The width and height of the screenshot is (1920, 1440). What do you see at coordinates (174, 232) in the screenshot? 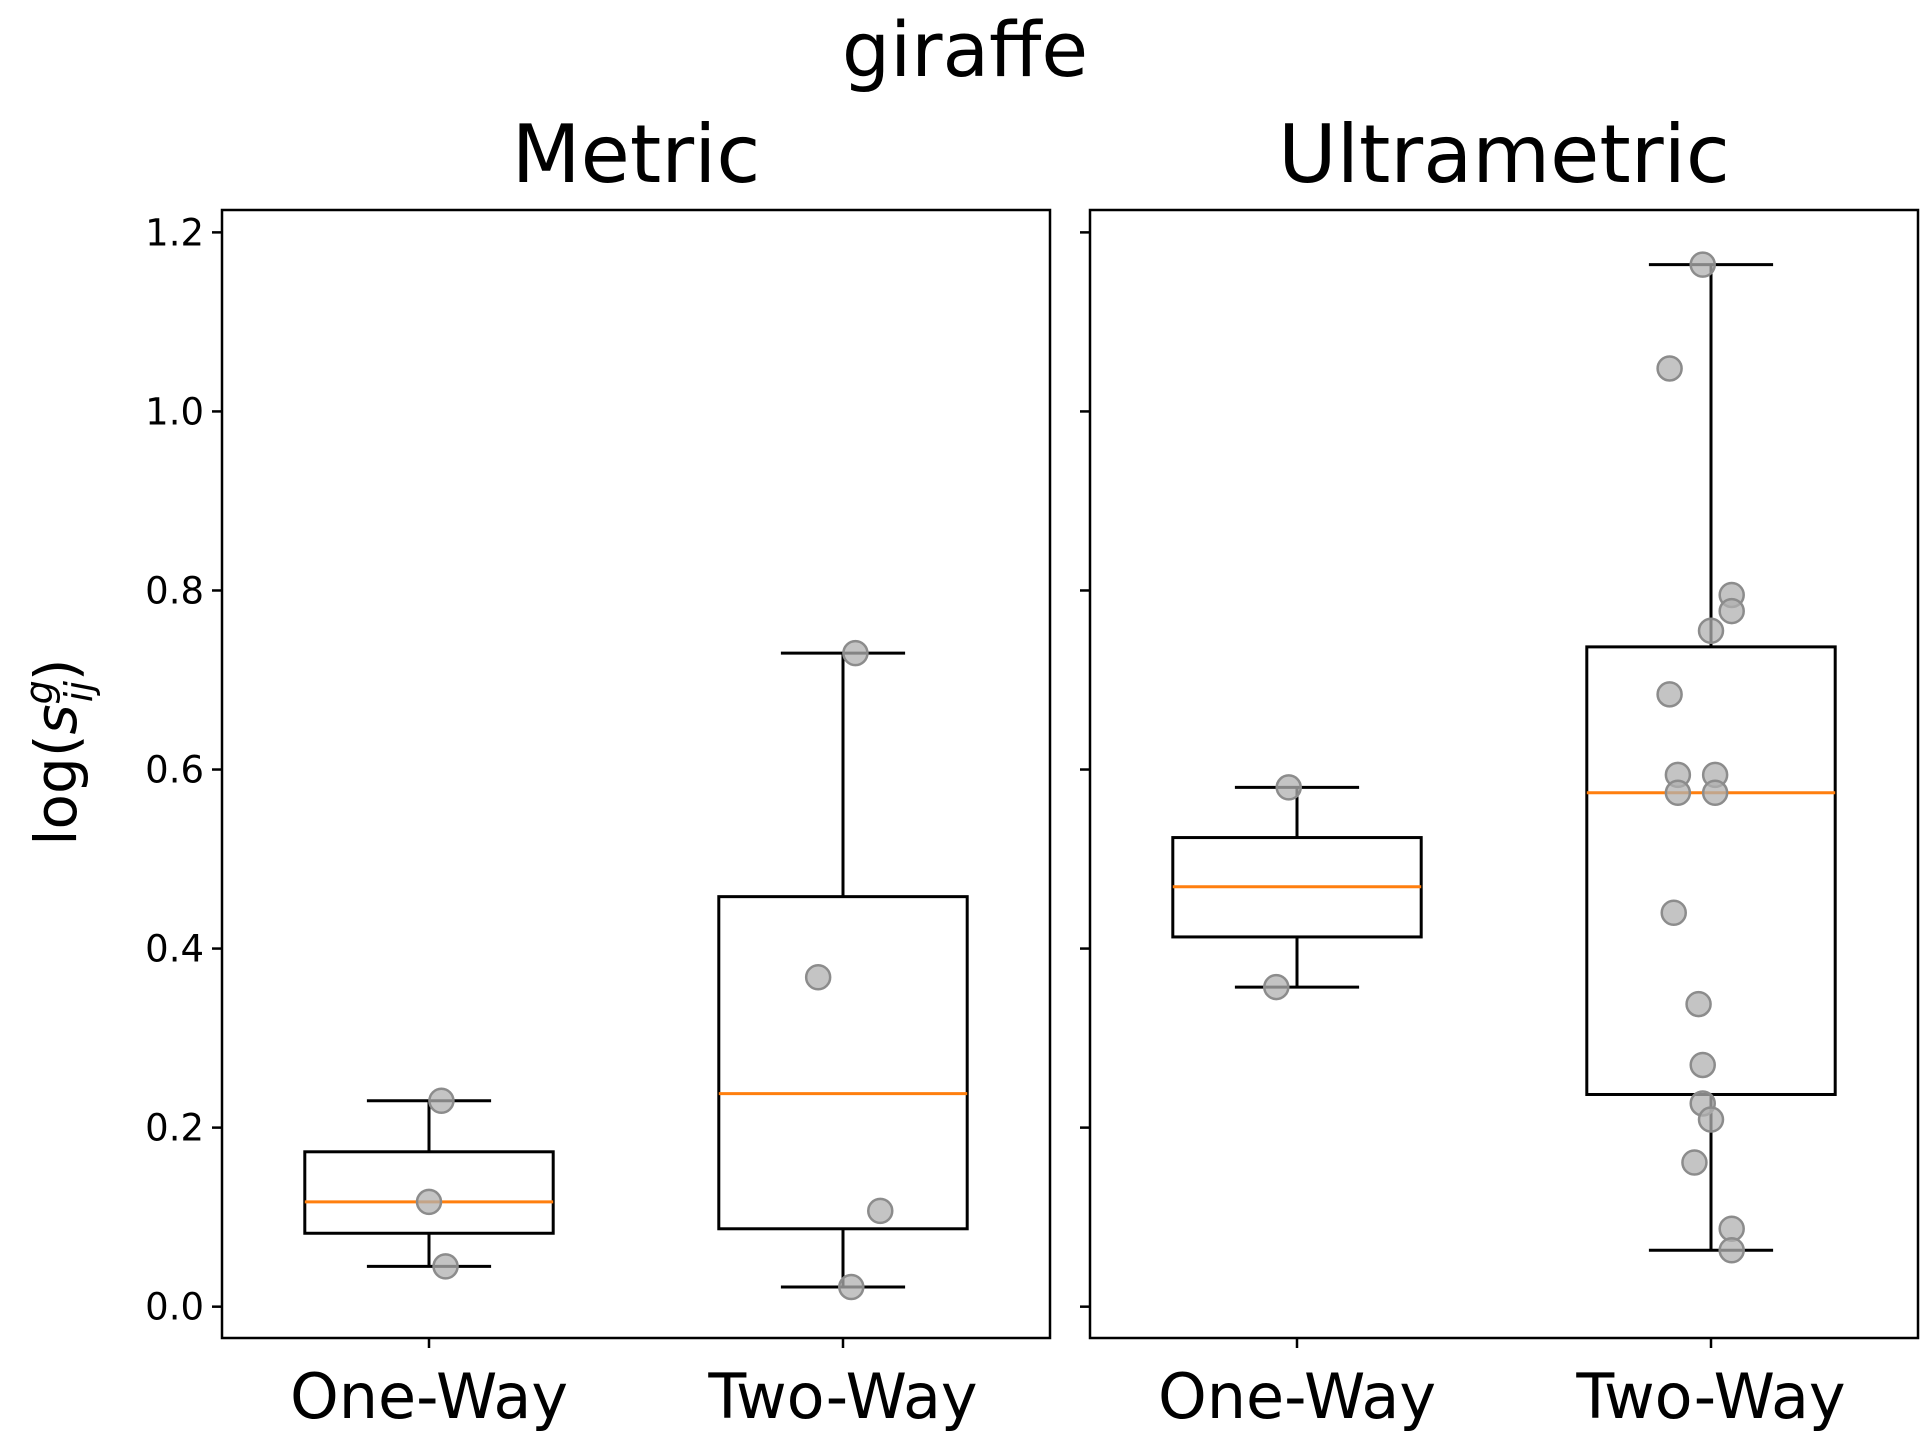
I see `y-tick-label: 1.2` at bounding box center [174, 232].